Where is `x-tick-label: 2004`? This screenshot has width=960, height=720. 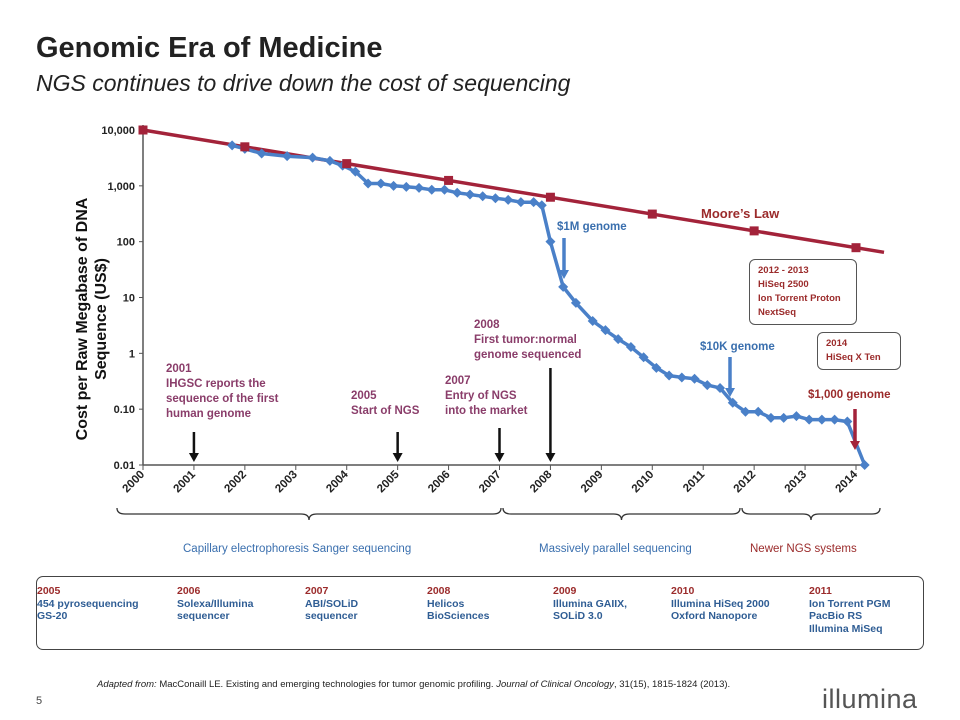
x-tick-label: 2004 is located at coordinates (337, 481).